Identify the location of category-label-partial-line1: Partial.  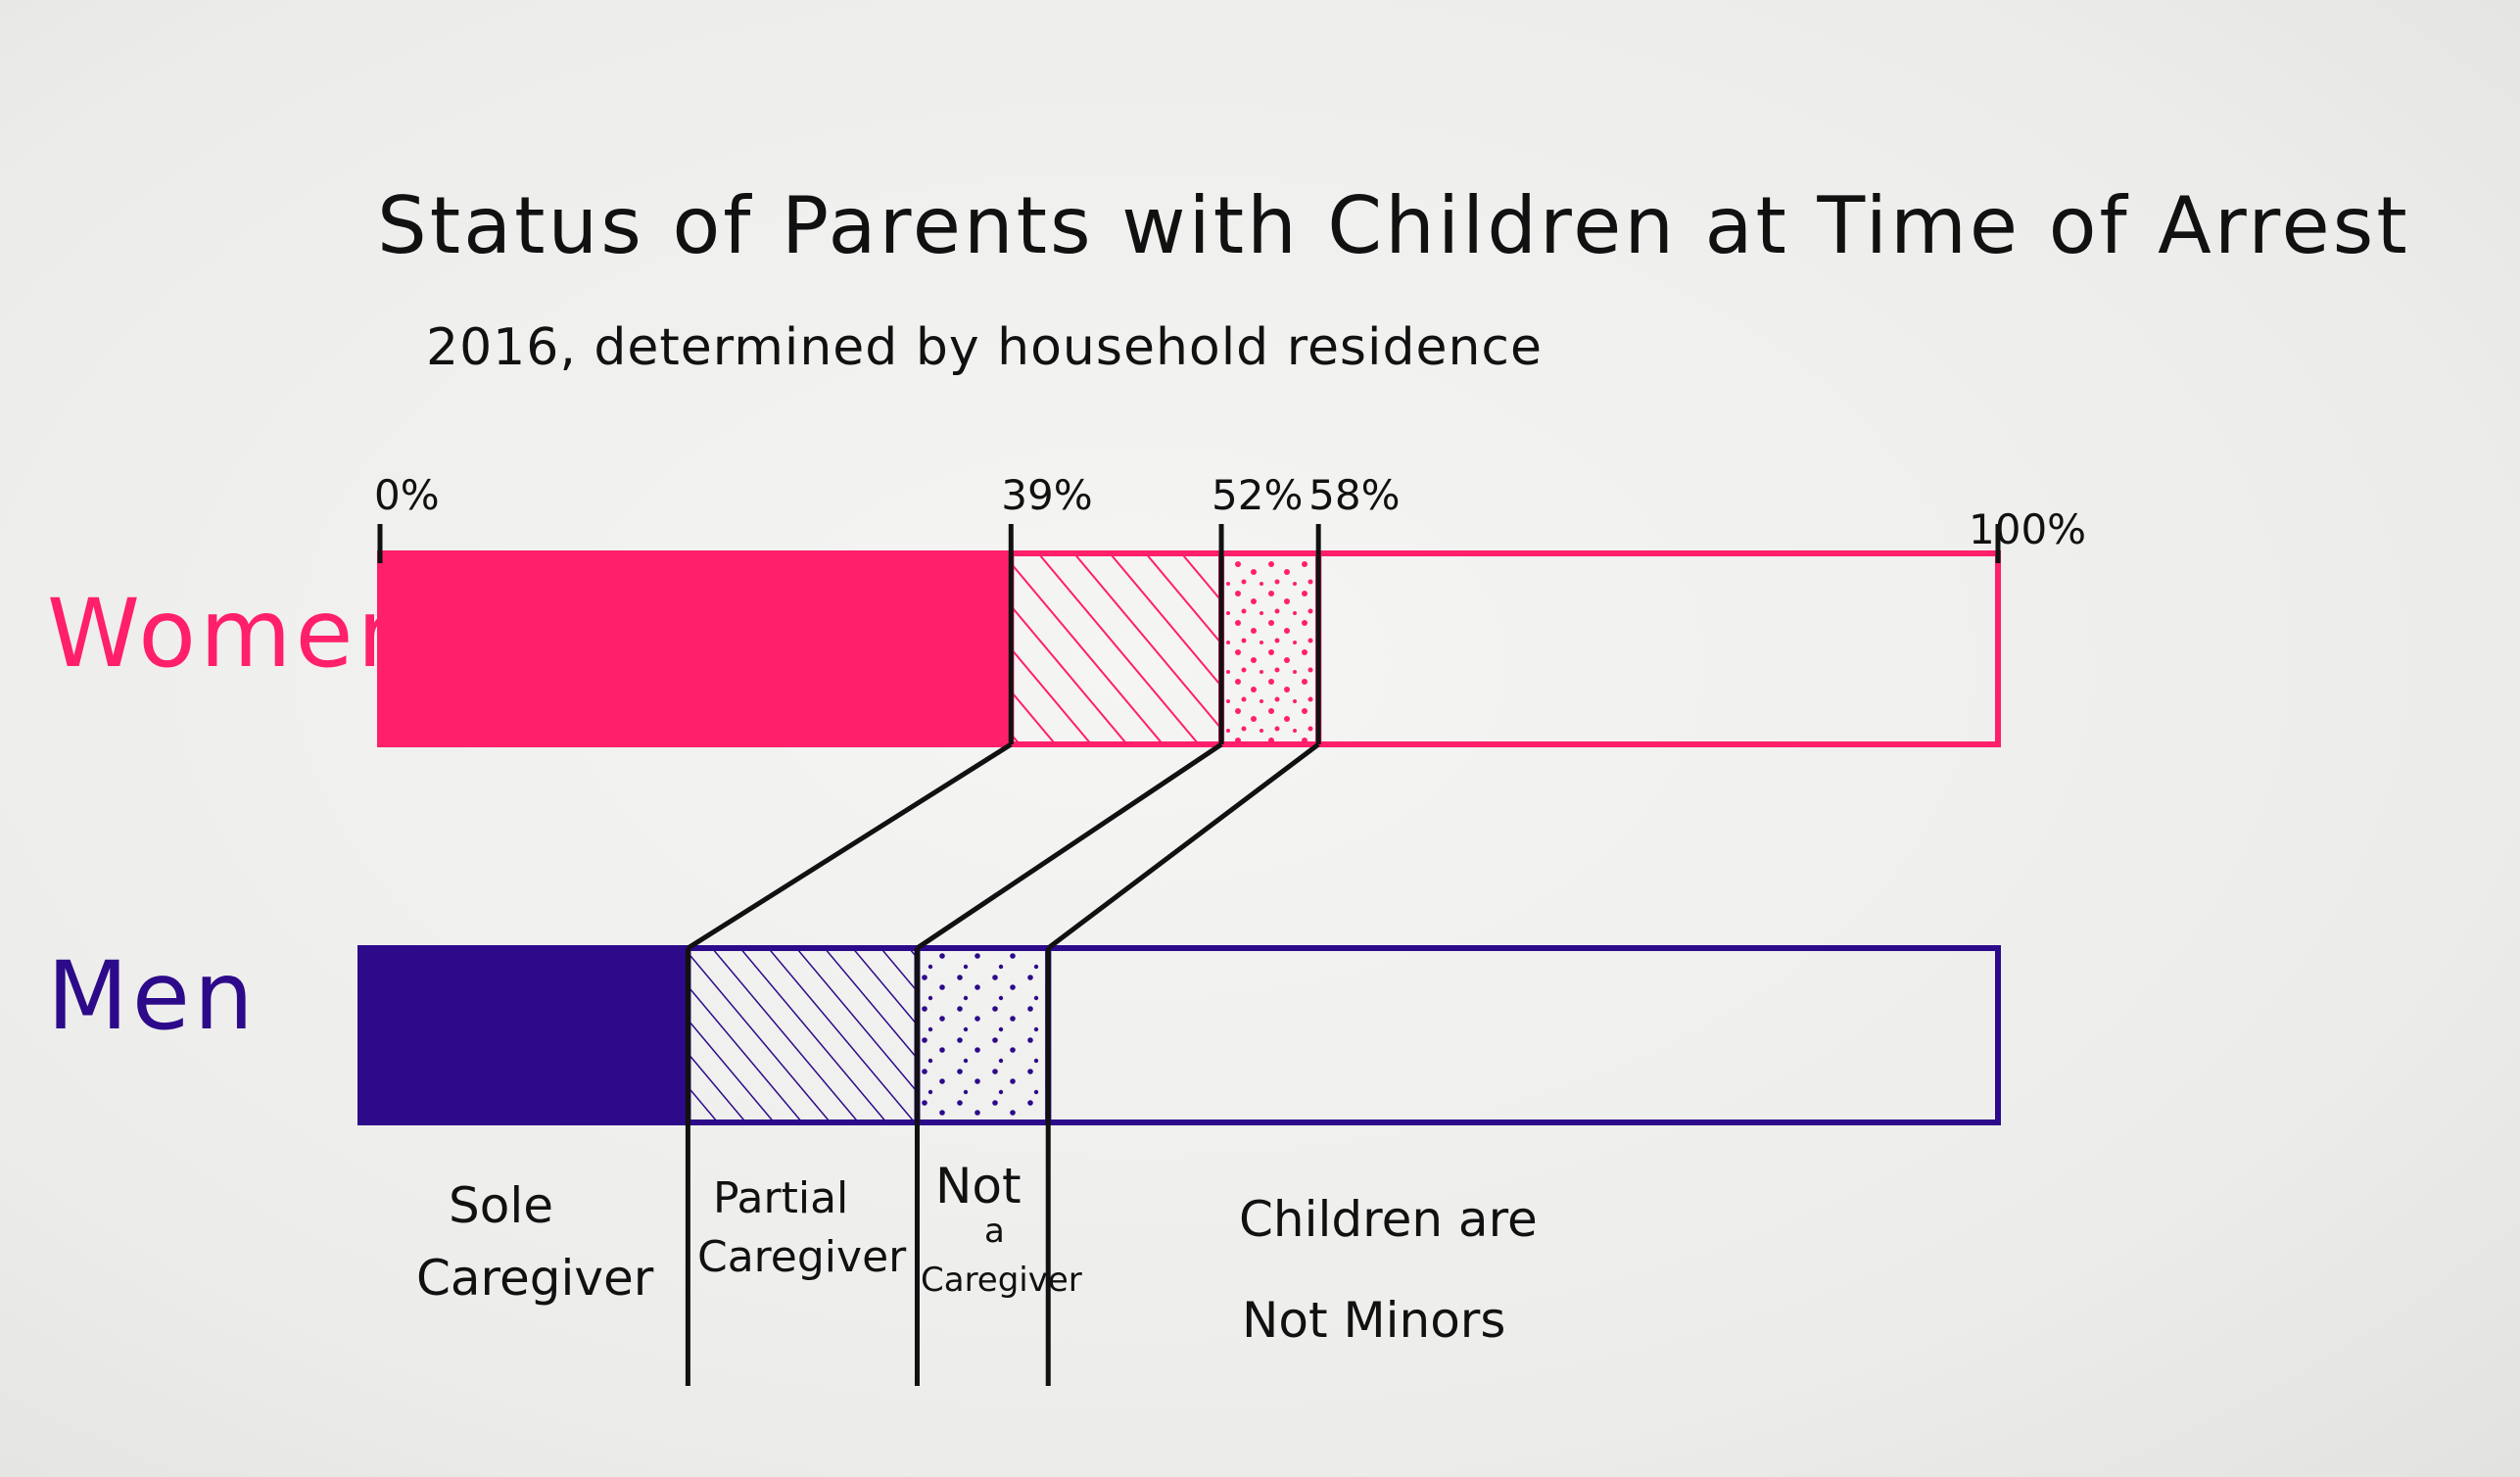
(780, 1198).